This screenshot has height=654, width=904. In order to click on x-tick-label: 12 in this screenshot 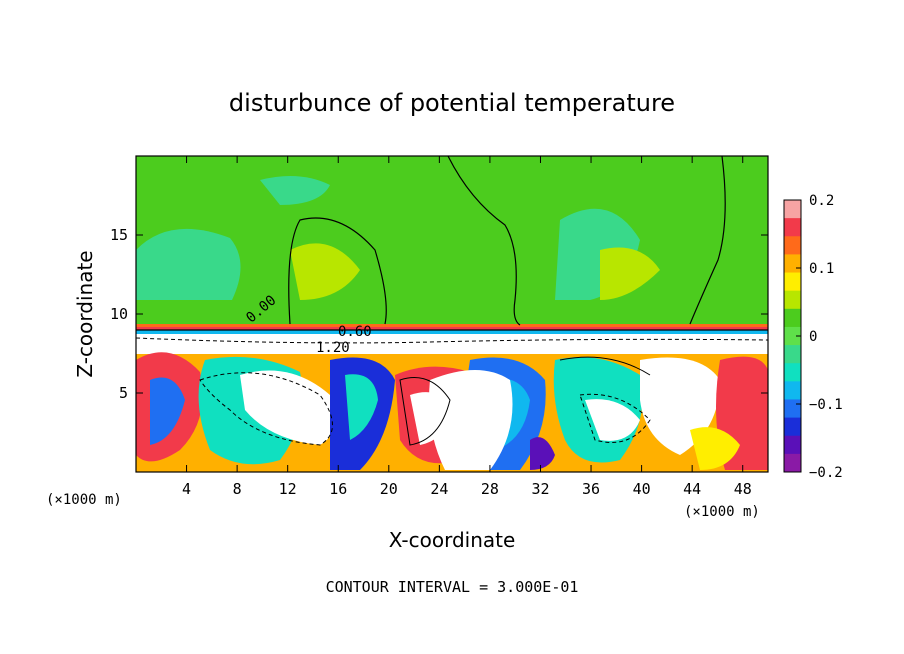, I will do `click(288, 489)`.